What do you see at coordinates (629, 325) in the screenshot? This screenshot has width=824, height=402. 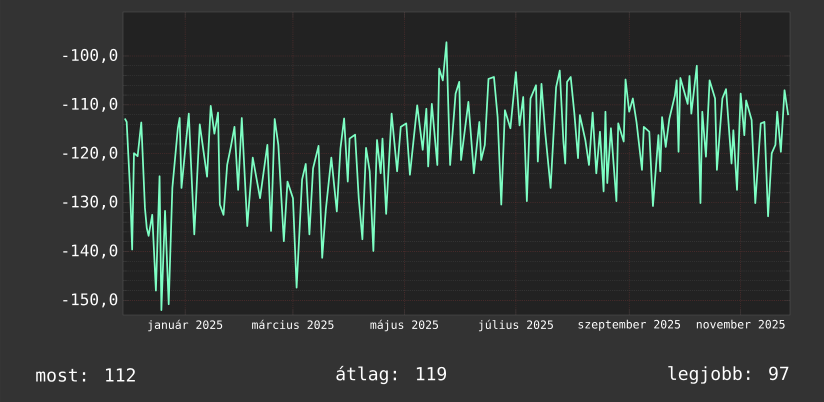 I see `x-tick-label: szeptember 2025` at bounding box center [629, 325].